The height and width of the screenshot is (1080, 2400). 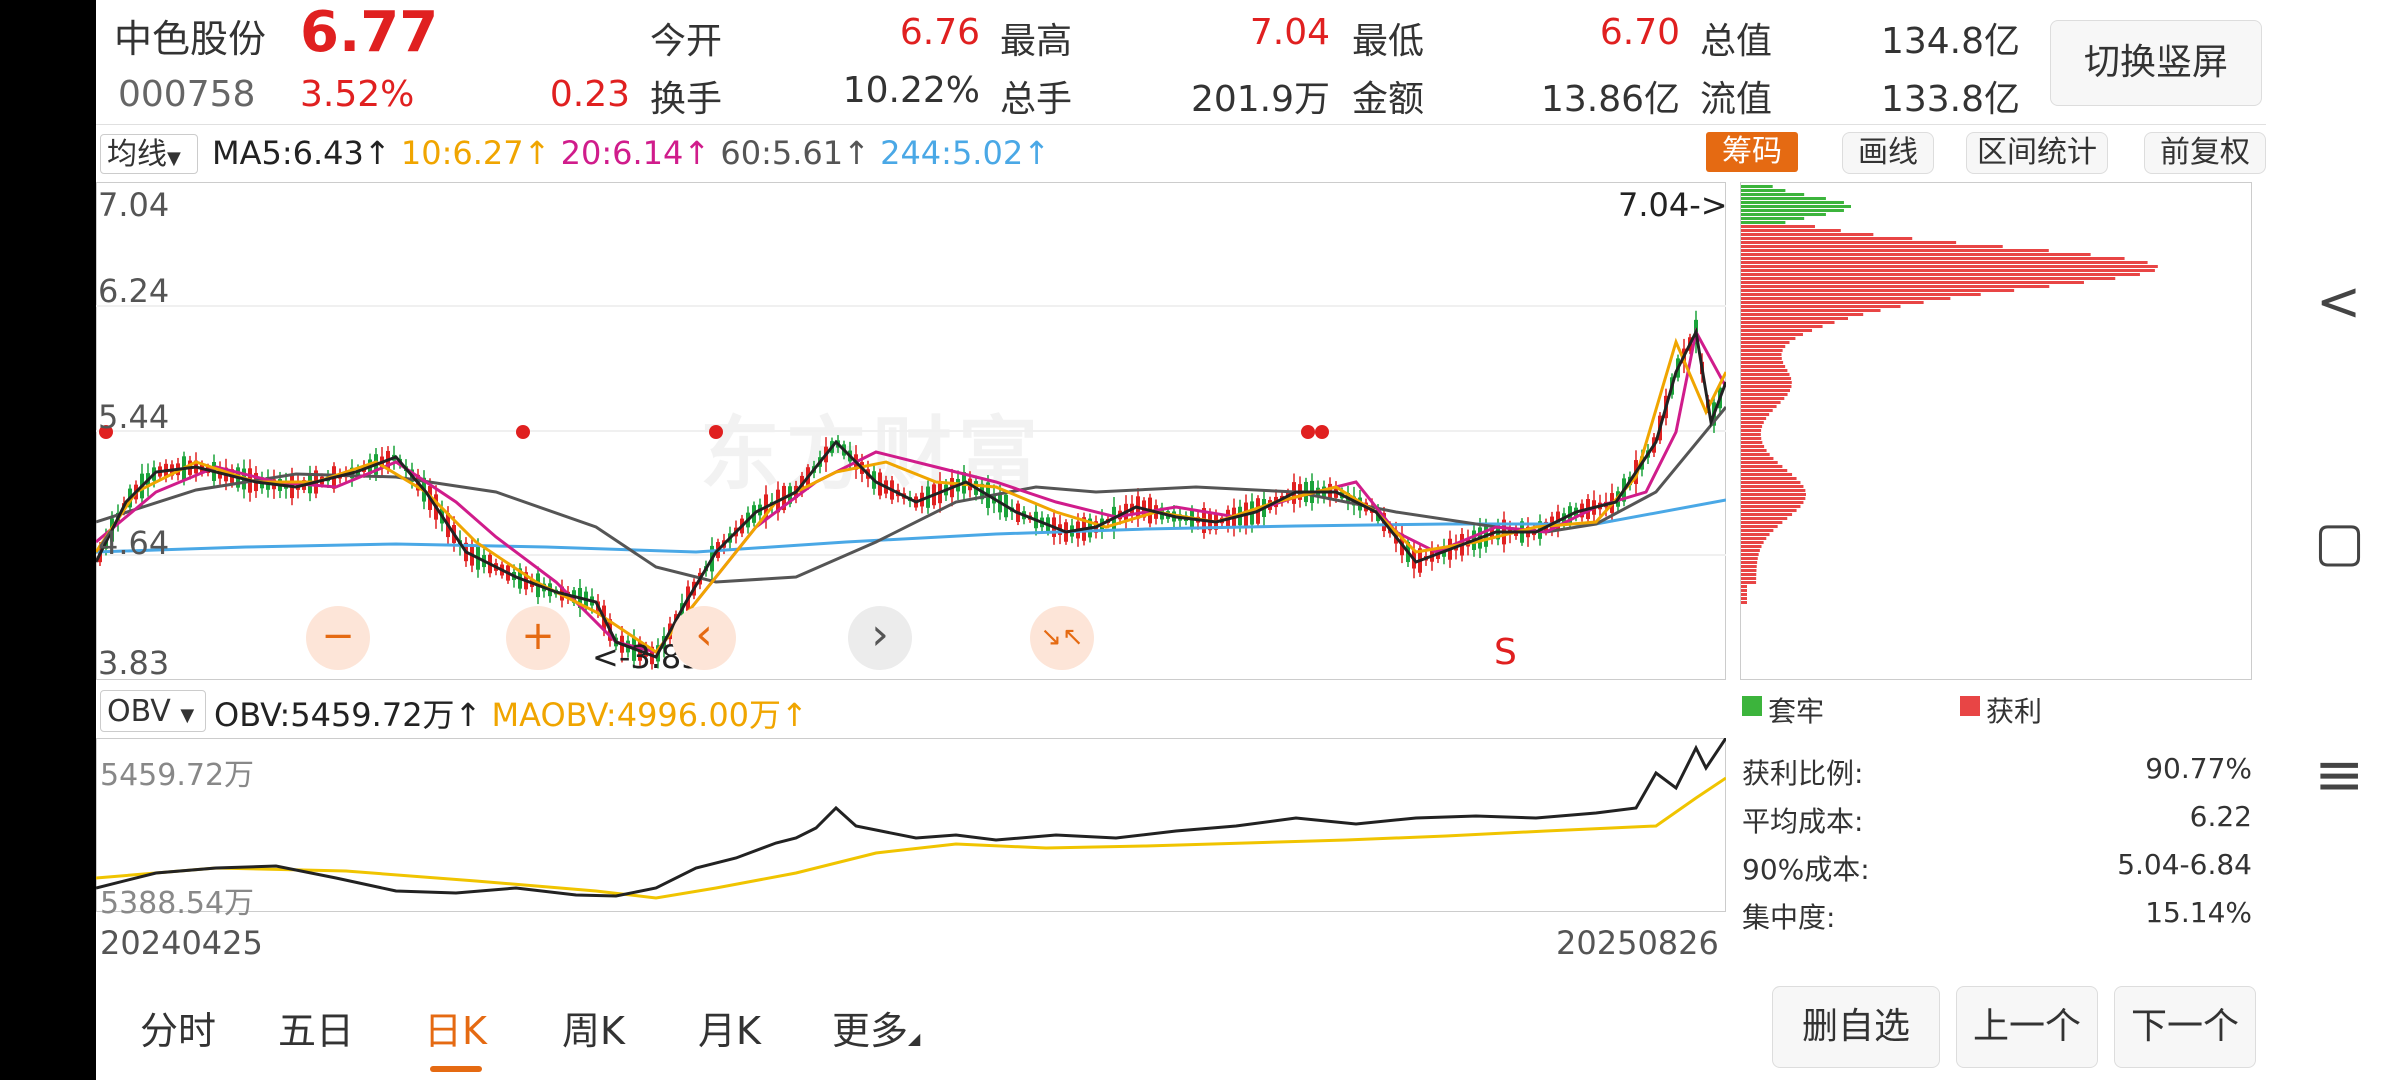 What do you see at coordinates (462, 153) in the screenshot?
I see `ma10-value: 10:6.27` at bounding box center [462, 153].